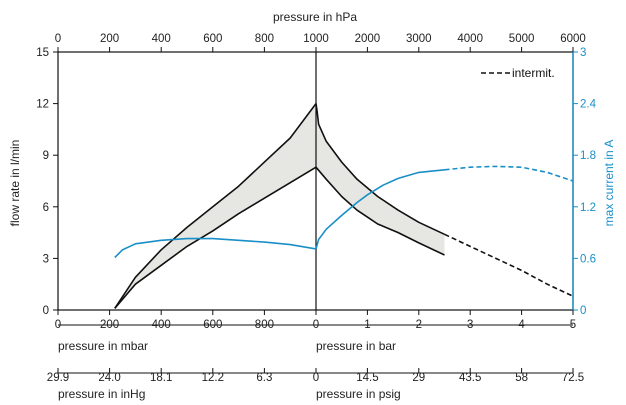 The image size is (626, 405). What do you see at coordinates (109, 378) in the screenshot?
I see `inhg-tick-label: 24.0` at bounding box center [109, 378].